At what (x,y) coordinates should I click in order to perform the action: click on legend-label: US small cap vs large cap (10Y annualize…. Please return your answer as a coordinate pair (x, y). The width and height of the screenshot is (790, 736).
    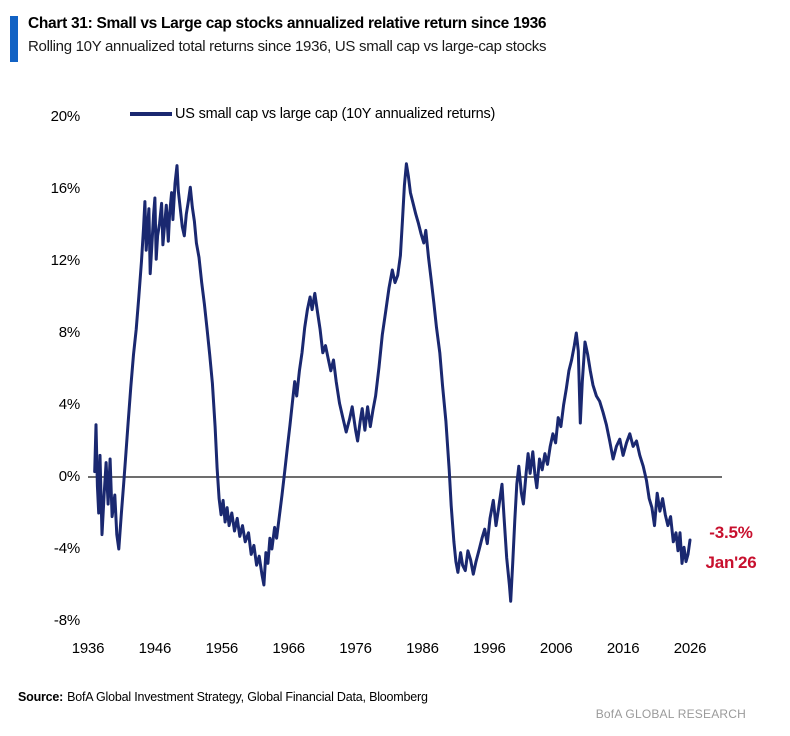
    Looking at the image, I should click on (335, 114).